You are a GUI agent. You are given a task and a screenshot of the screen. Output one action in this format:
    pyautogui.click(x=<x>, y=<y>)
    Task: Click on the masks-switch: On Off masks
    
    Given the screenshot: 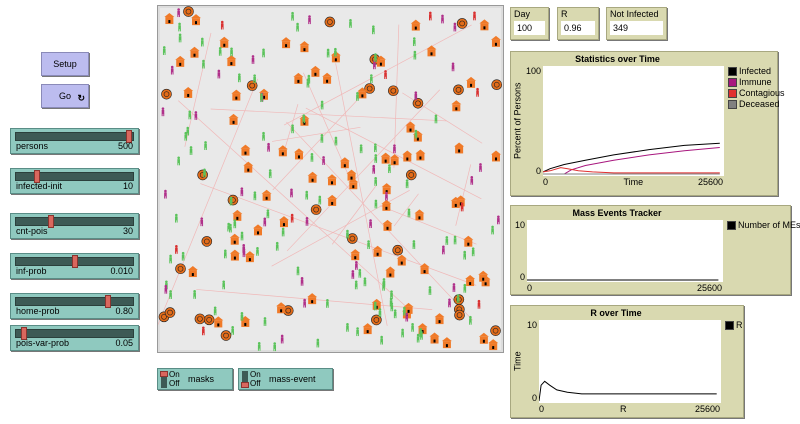 What is the action you would take?
    pyautogui.click(x=195, y=379)
    